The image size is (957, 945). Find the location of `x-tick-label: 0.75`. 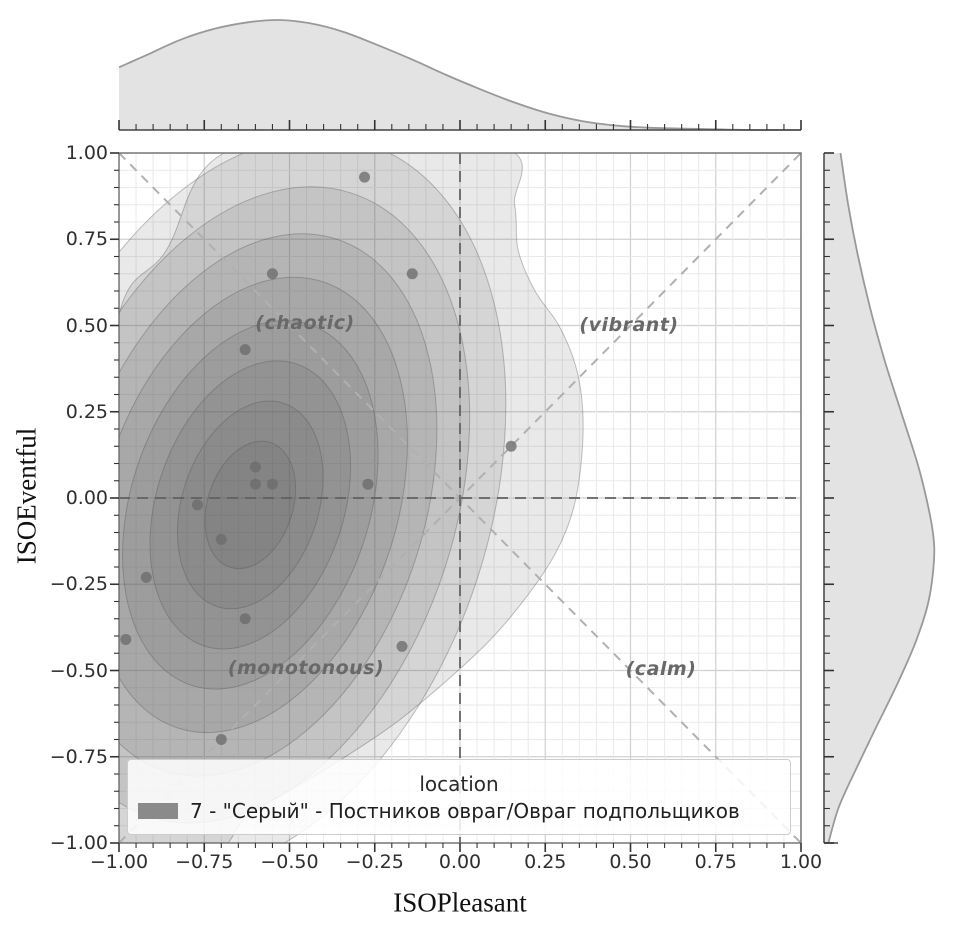

x-tick-label: 0.75 is located at coordinates (715, 862).